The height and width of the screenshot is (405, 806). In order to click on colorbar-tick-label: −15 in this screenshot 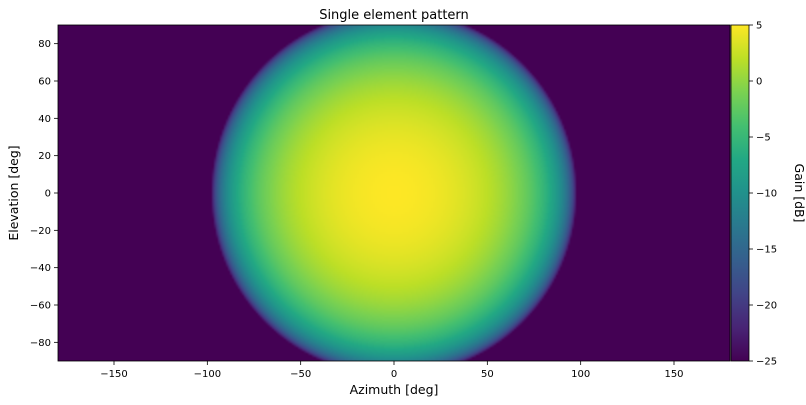, I will do `click(766, 250)`.